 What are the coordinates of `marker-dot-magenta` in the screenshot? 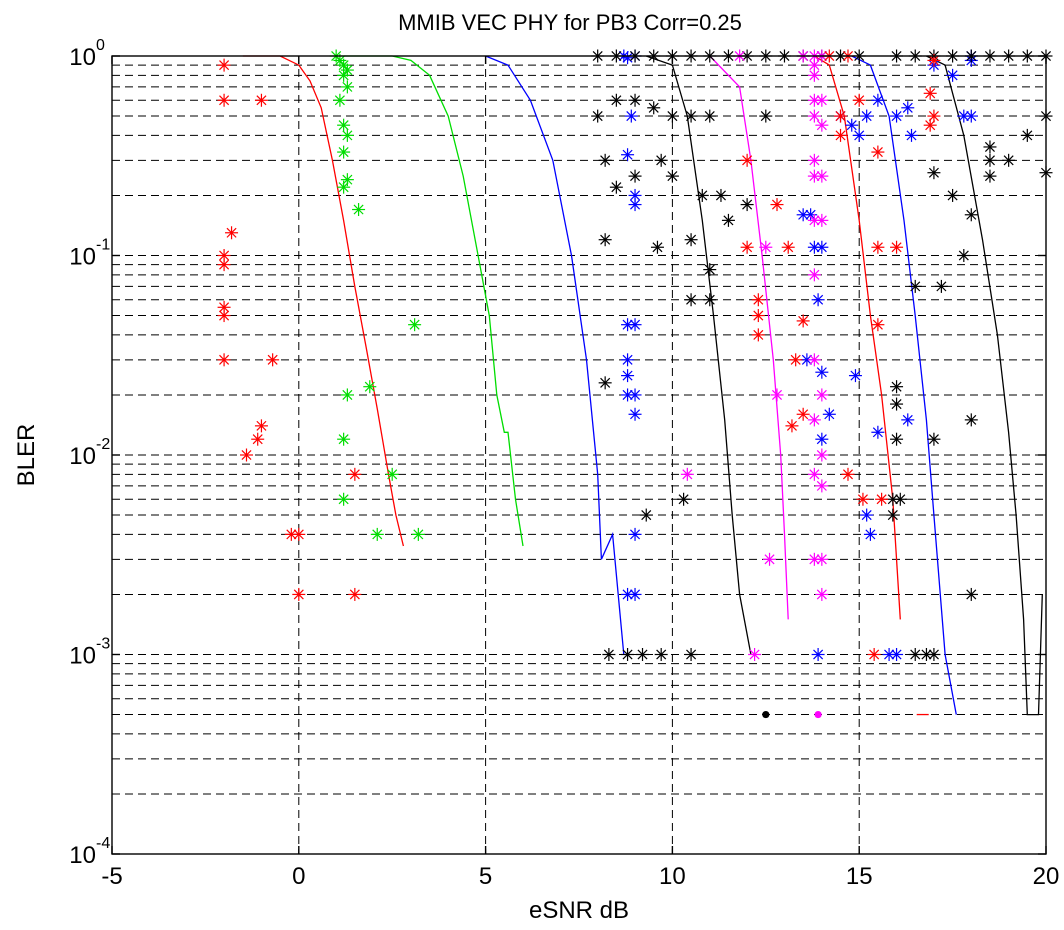 It's located at (818, 714).